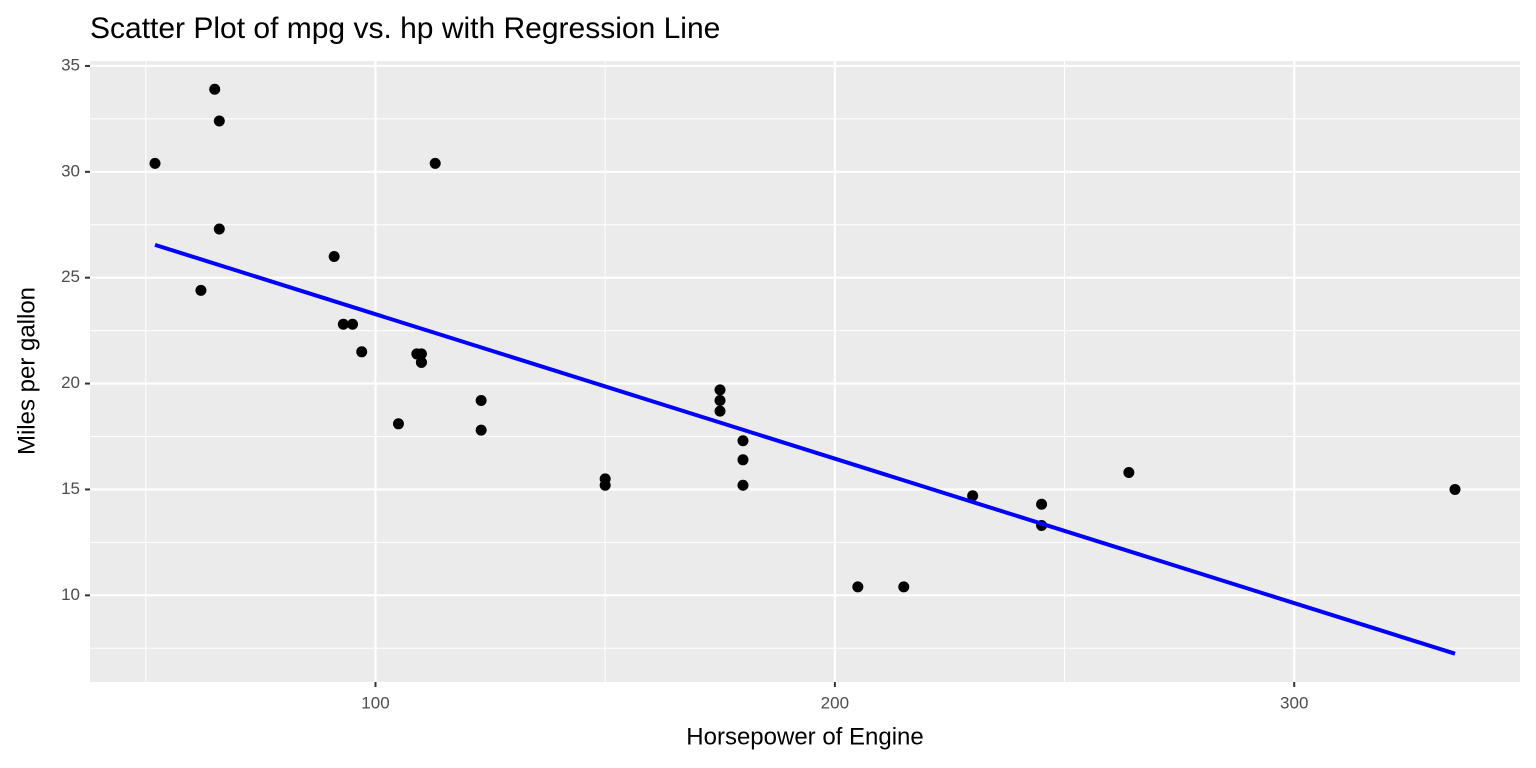 Image resolution: width=1536 pixels, height=768 pixels. I want to click on y-tick-label: 25, so click(70, 276).